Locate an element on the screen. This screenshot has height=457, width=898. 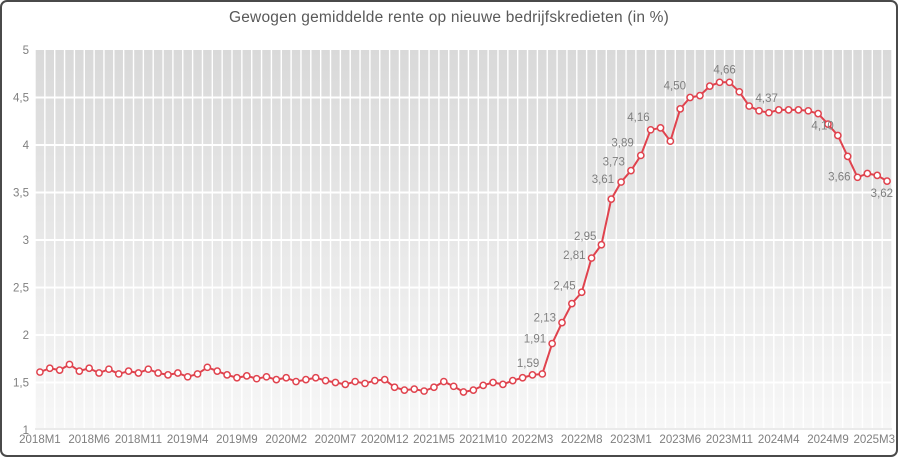
data-point-label: 2,45 is located at coordinates (564, 286).